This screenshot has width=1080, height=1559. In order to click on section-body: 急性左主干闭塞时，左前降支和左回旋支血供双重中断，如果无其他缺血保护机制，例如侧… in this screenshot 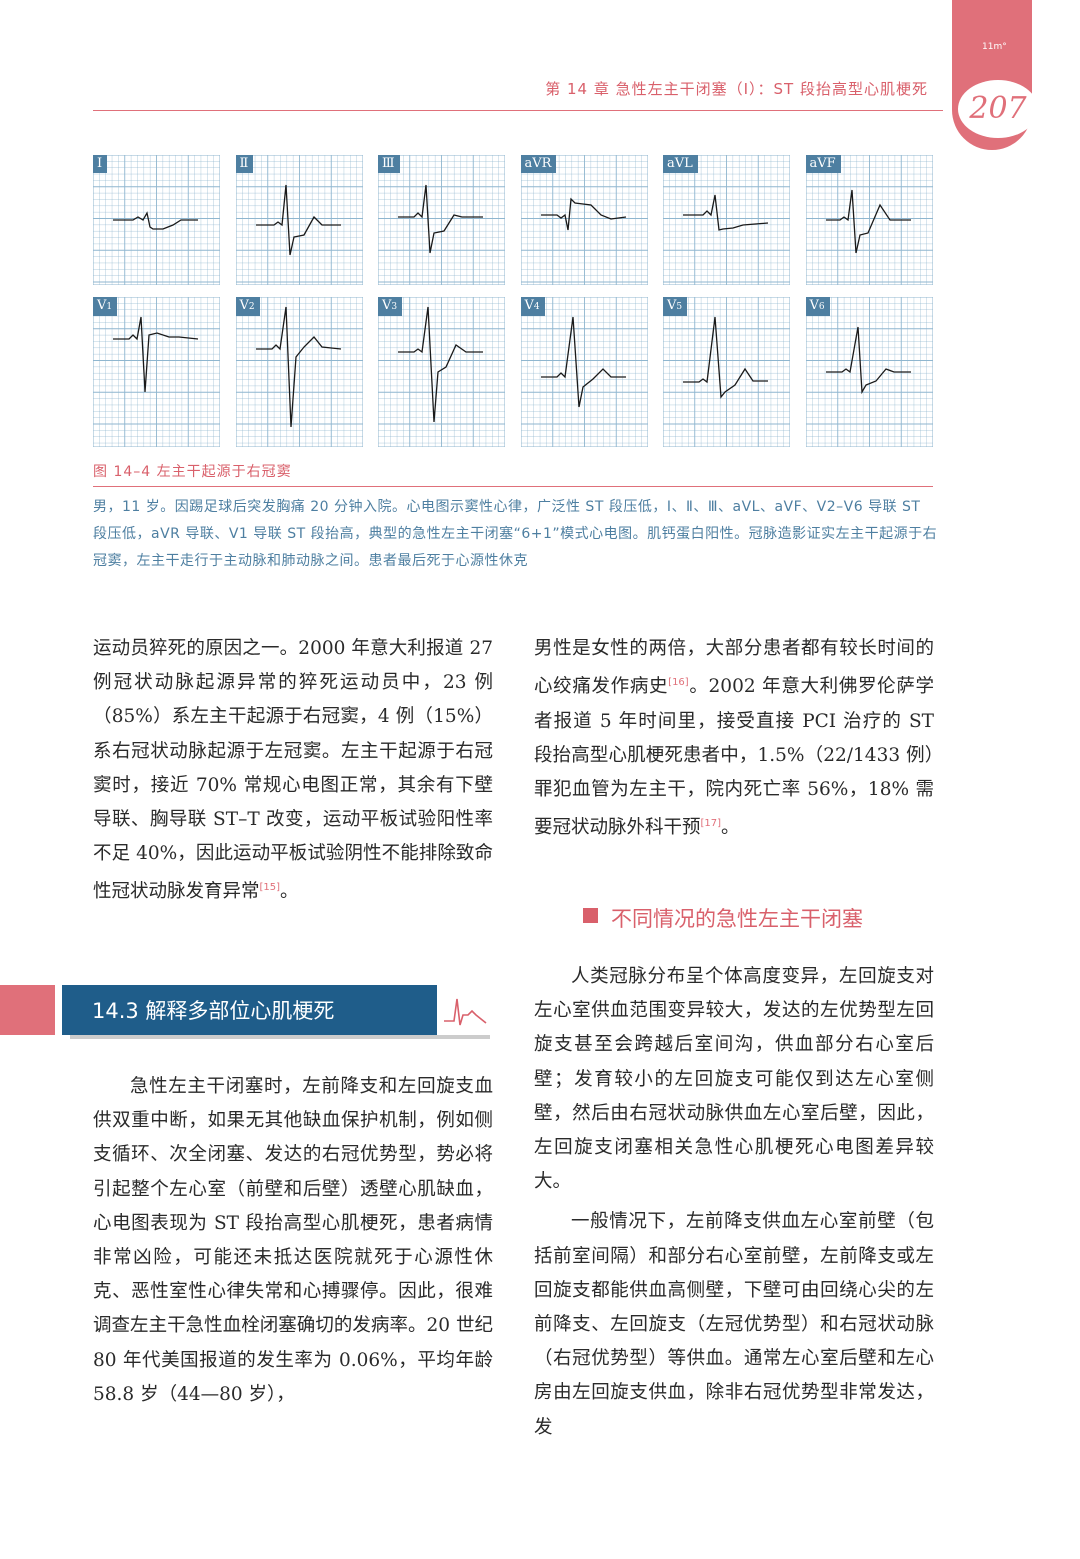, I will do `click(293, 1241)`.